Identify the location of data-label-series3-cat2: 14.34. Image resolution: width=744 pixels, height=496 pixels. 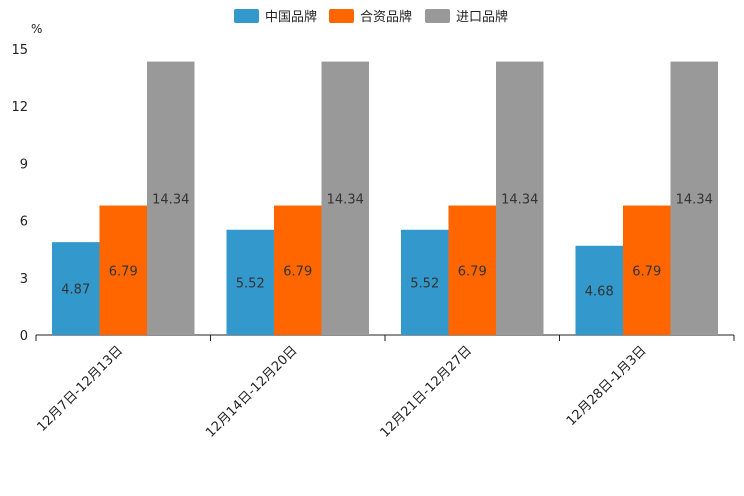
(345, 199).